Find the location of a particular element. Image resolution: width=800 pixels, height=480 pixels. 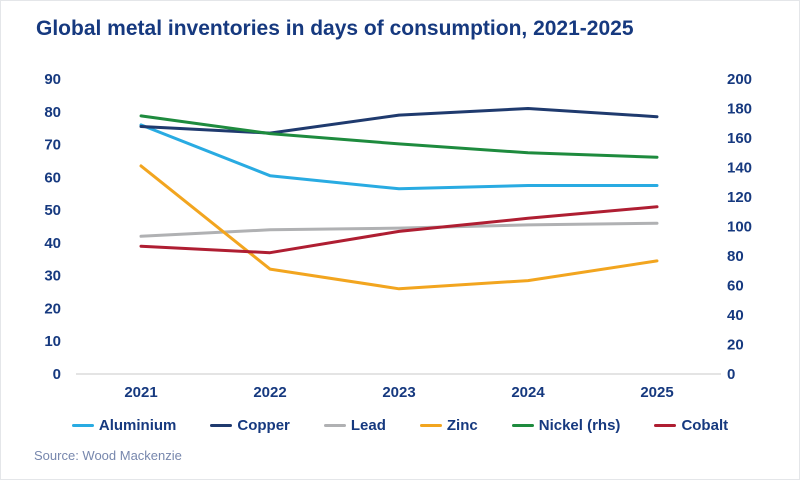

series-line-cobalt is located at coordinates (399, 230).